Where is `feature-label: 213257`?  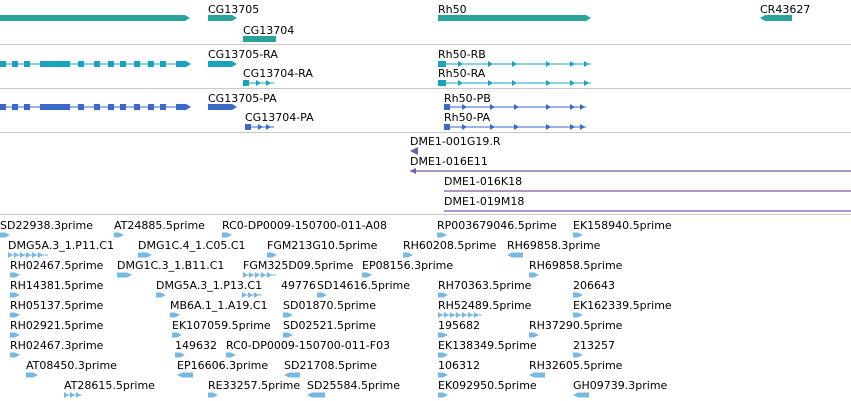 feature-label: 213257 is located at coordinates (594, 345).